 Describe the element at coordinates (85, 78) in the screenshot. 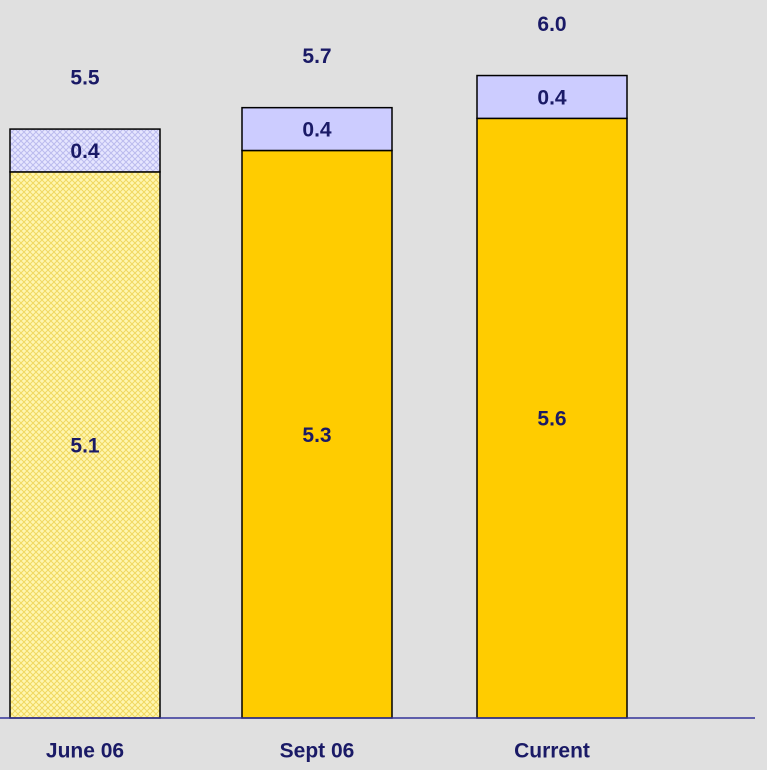

I see `total-label: 5.5` at that location.